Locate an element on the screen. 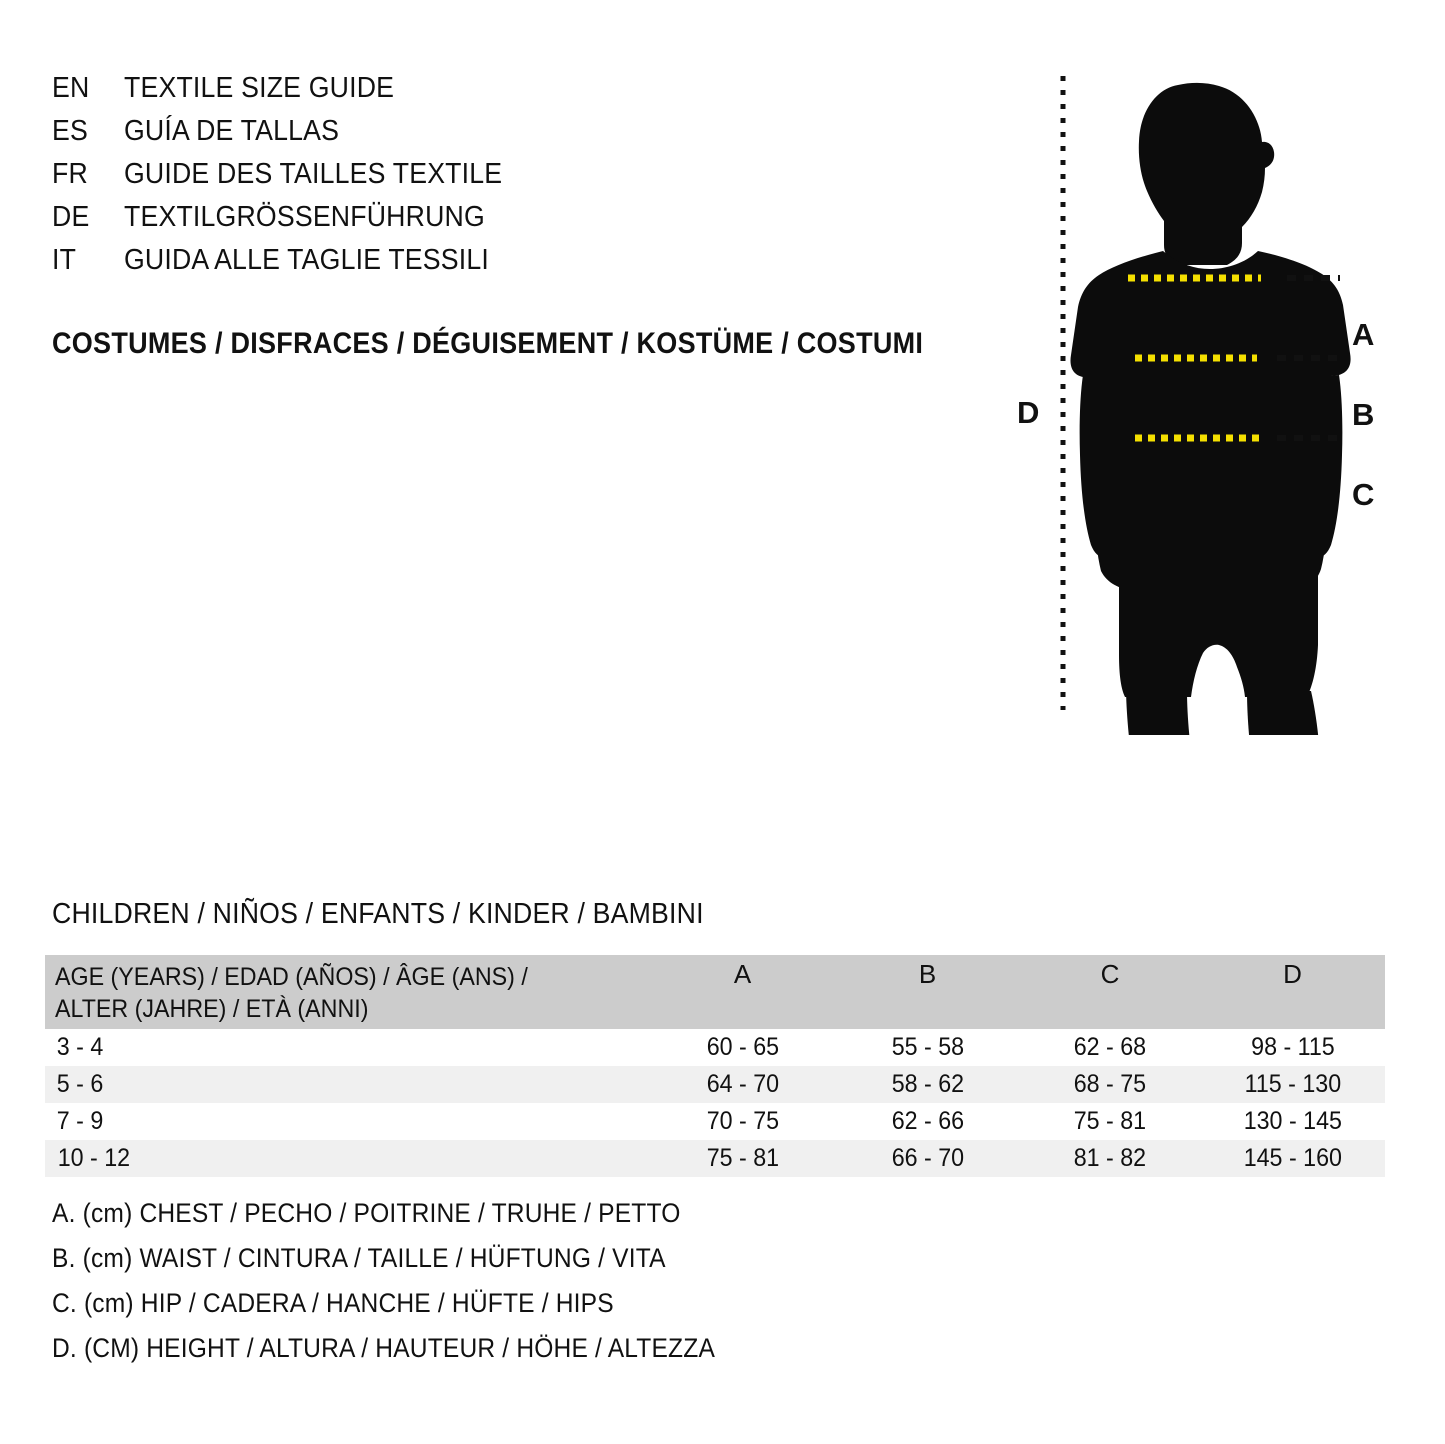  cell-height: 145 - 160 is located at coordinates (1292, 1158).